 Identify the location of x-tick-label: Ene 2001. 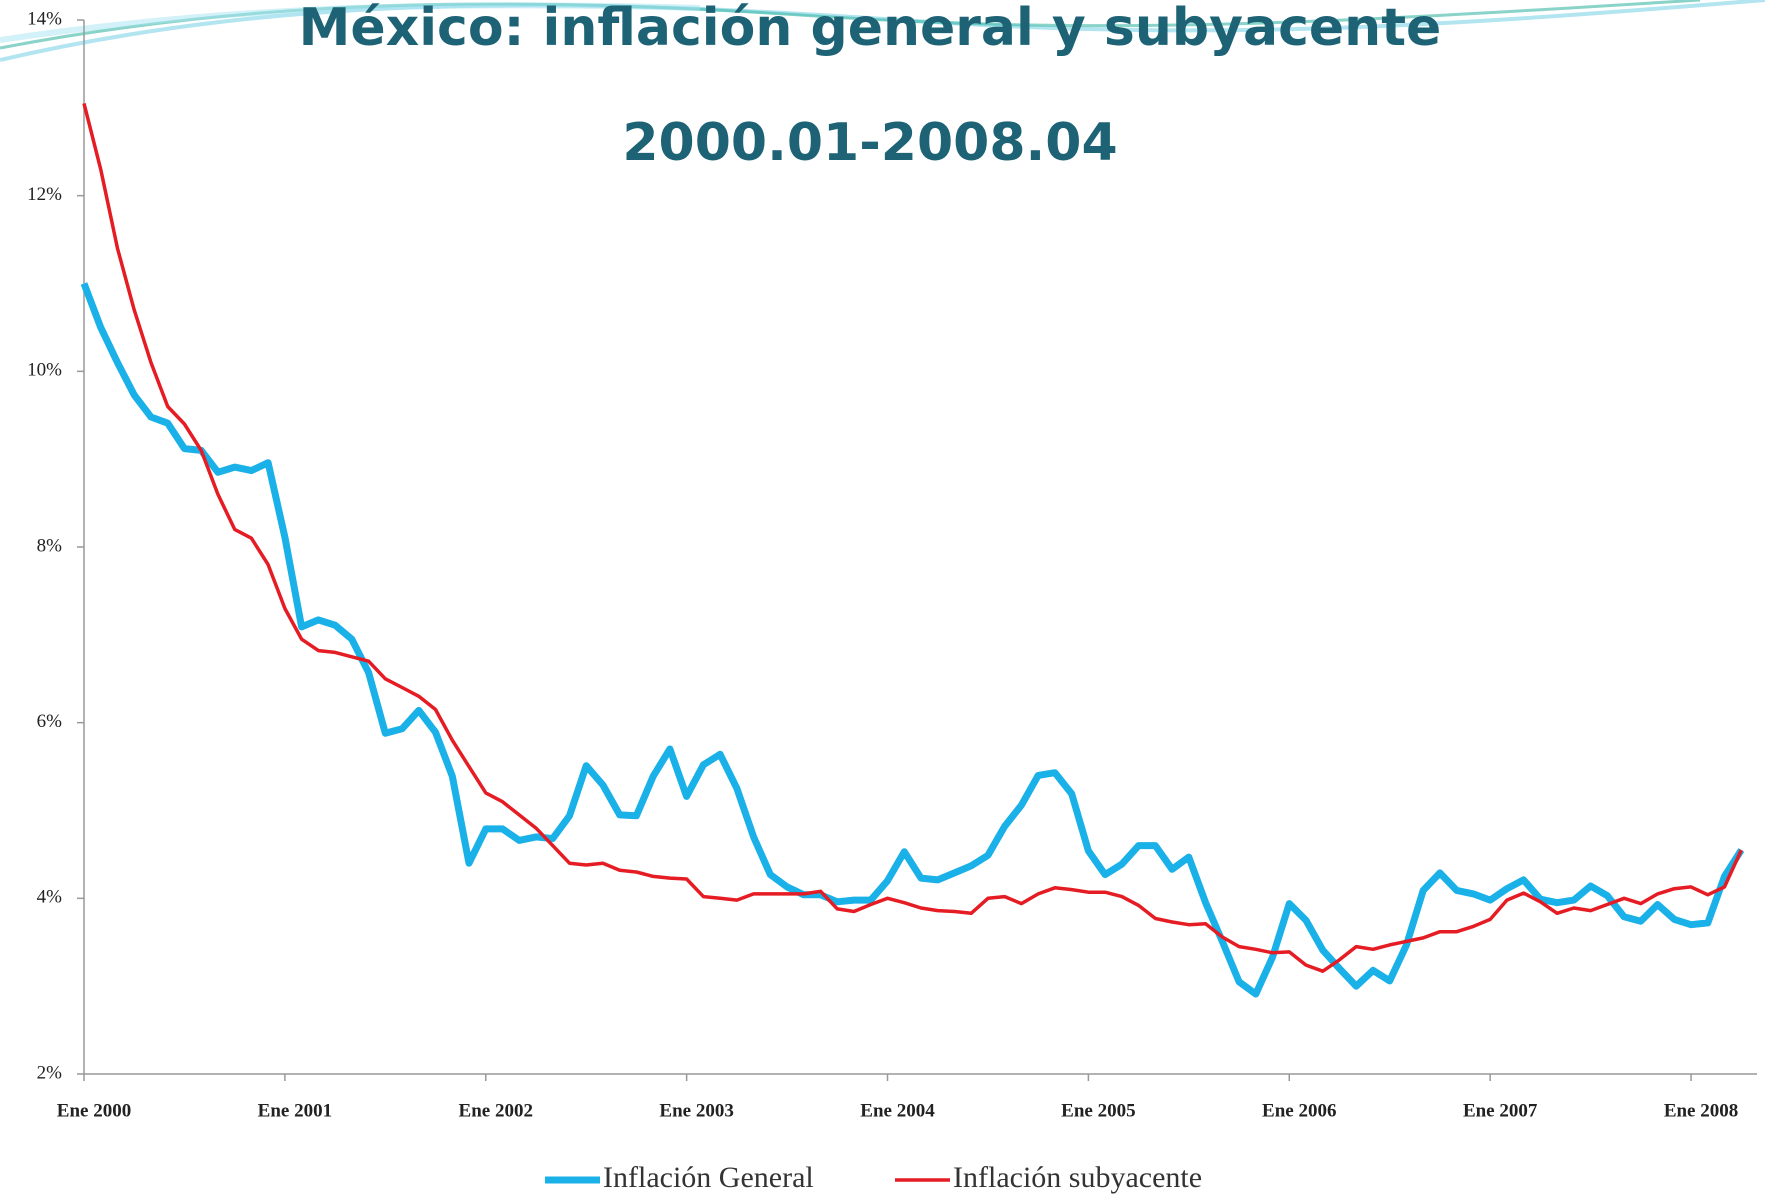
(295, 1110).